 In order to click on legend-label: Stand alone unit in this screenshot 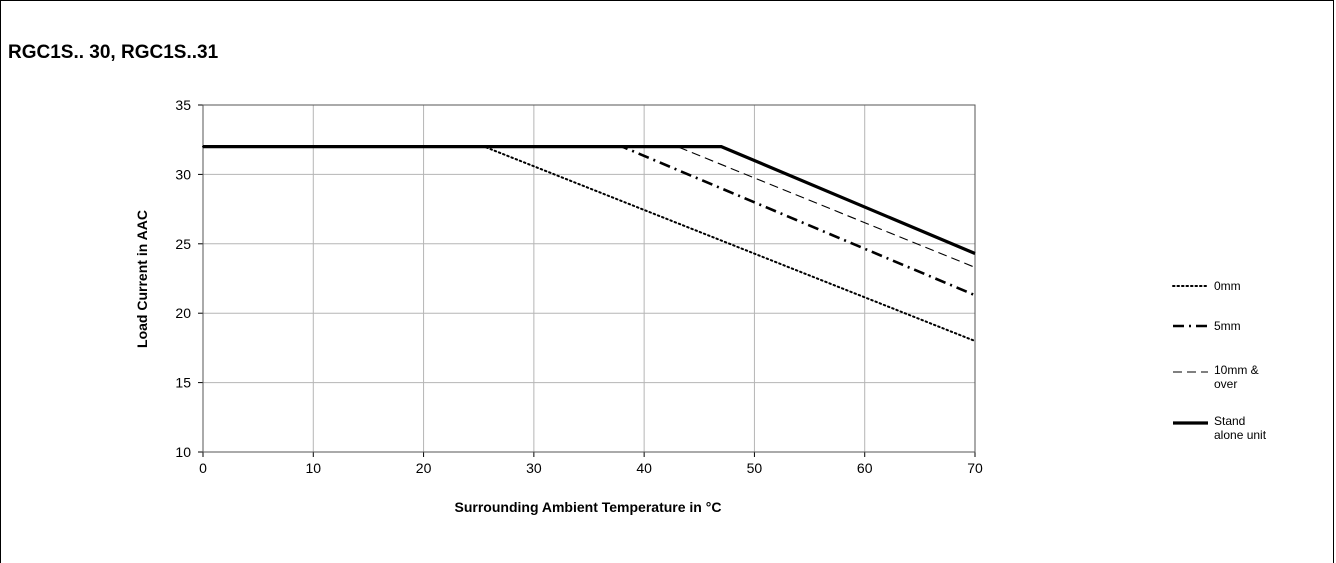, I will do `click(1240, 428)`.